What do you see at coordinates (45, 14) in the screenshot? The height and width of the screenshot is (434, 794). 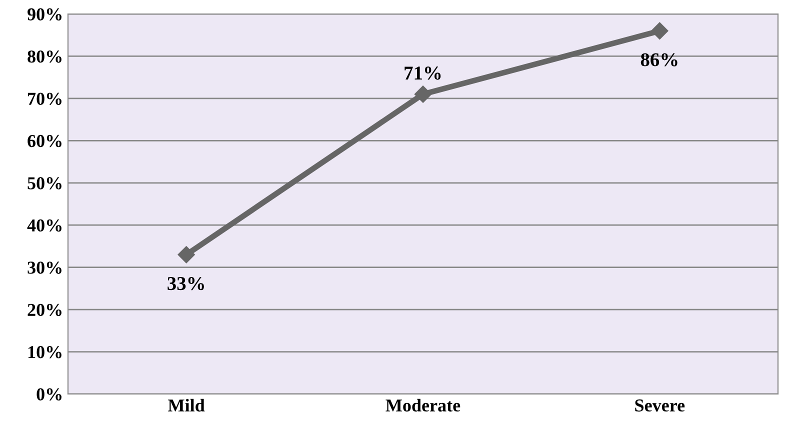 I see `y-tick-label: 90%` at bounding box center [45, 14].